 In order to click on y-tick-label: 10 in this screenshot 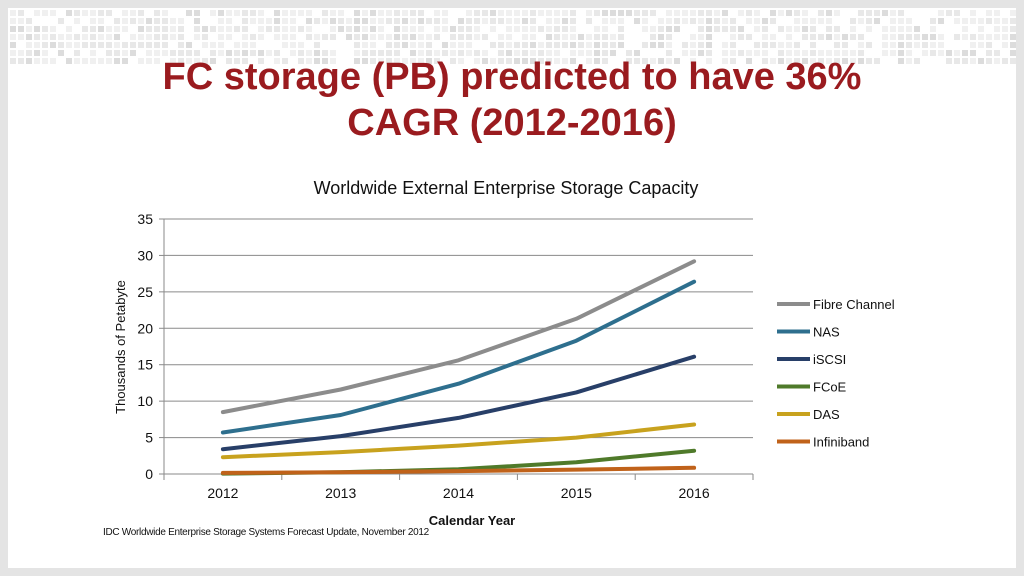, I will do `click(145, 401)`.